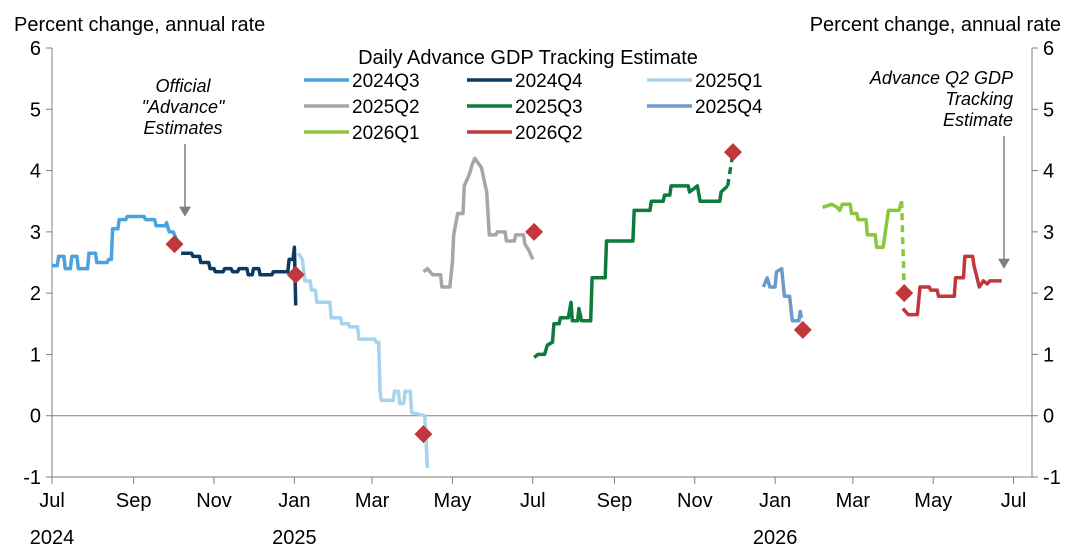  What do you see at coordinates (116, 242) in the screenshot?
I see `series-line-2024Q3` at bounding box center [116, 242].